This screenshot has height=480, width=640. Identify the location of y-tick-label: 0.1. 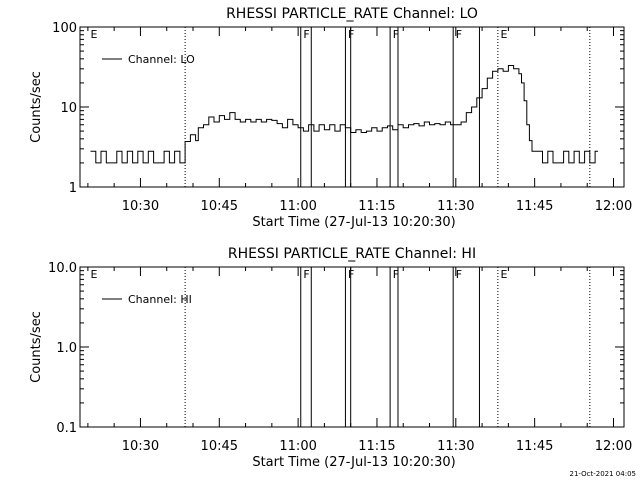
(66, 428).